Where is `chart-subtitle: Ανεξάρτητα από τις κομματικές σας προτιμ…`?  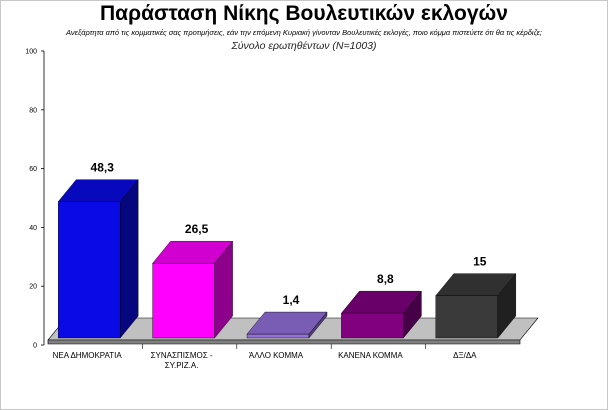 chart-subtitle: Ανεξάρτητα από τις κομματικές σας προτιμ… is located at coordinates (304, 32).